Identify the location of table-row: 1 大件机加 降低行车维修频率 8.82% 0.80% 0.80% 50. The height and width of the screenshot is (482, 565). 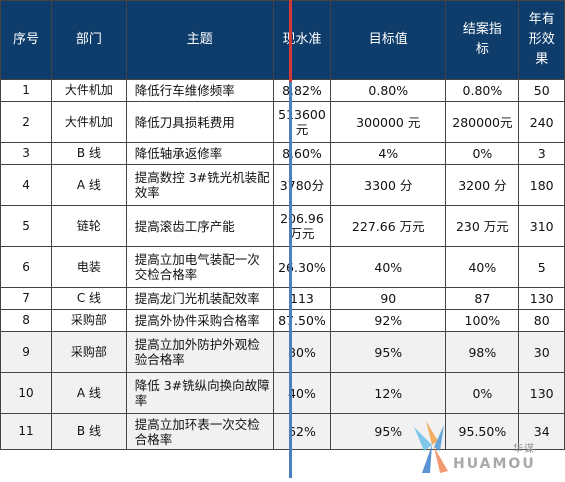
(282, 90).